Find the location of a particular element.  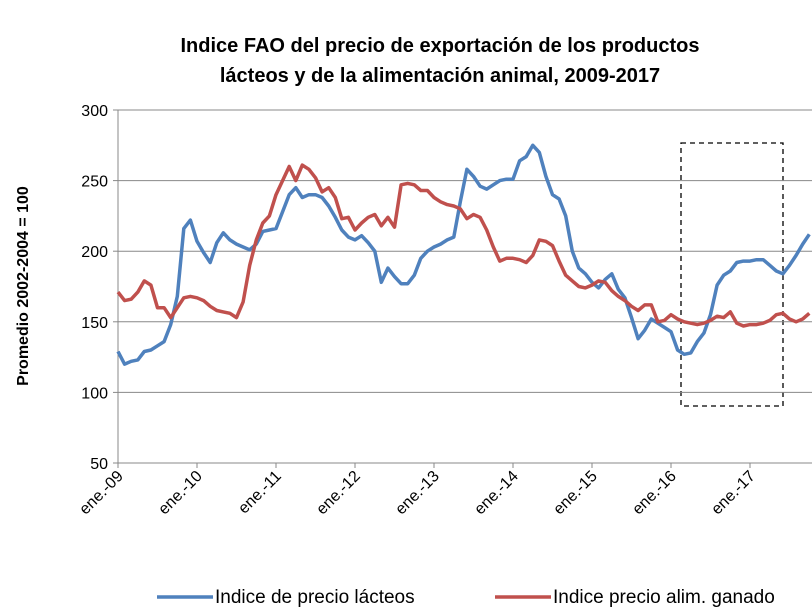

x-tick-label: ene.-12 is located at coordinates (338, 493).